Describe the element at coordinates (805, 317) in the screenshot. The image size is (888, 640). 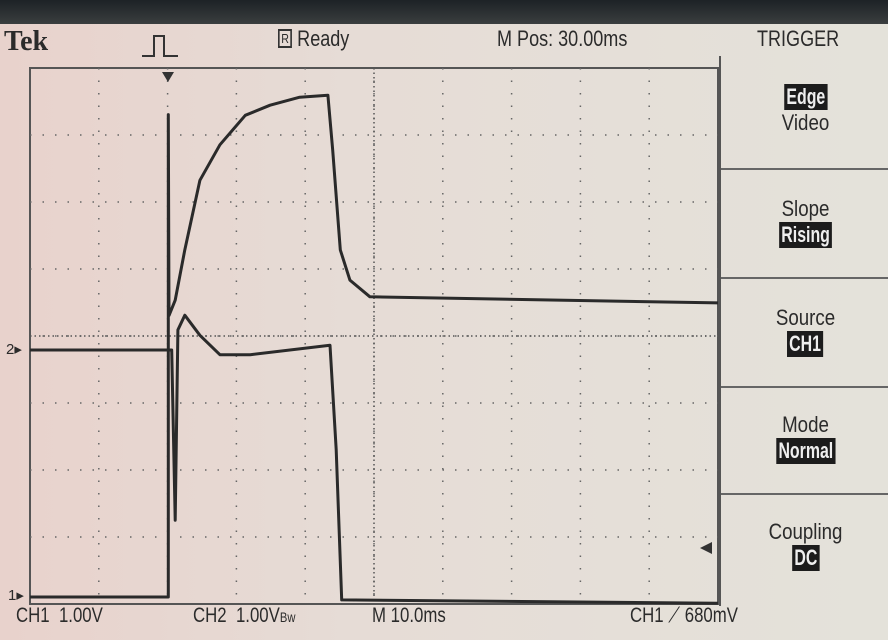
I see `source-label: Source` at that location.